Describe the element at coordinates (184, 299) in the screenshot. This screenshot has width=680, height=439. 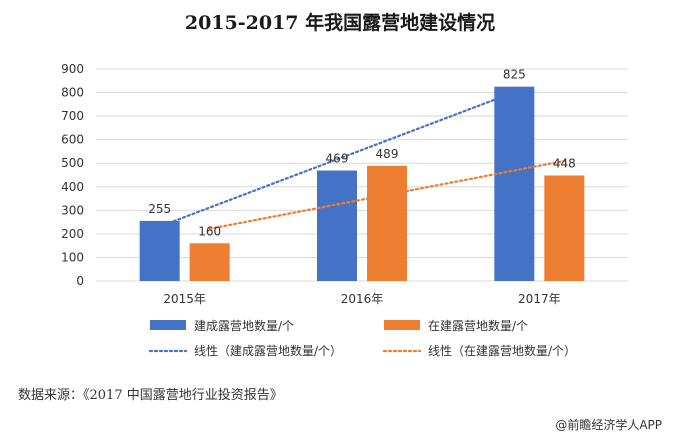
I see `x-tick-label: 2015年` at that location.